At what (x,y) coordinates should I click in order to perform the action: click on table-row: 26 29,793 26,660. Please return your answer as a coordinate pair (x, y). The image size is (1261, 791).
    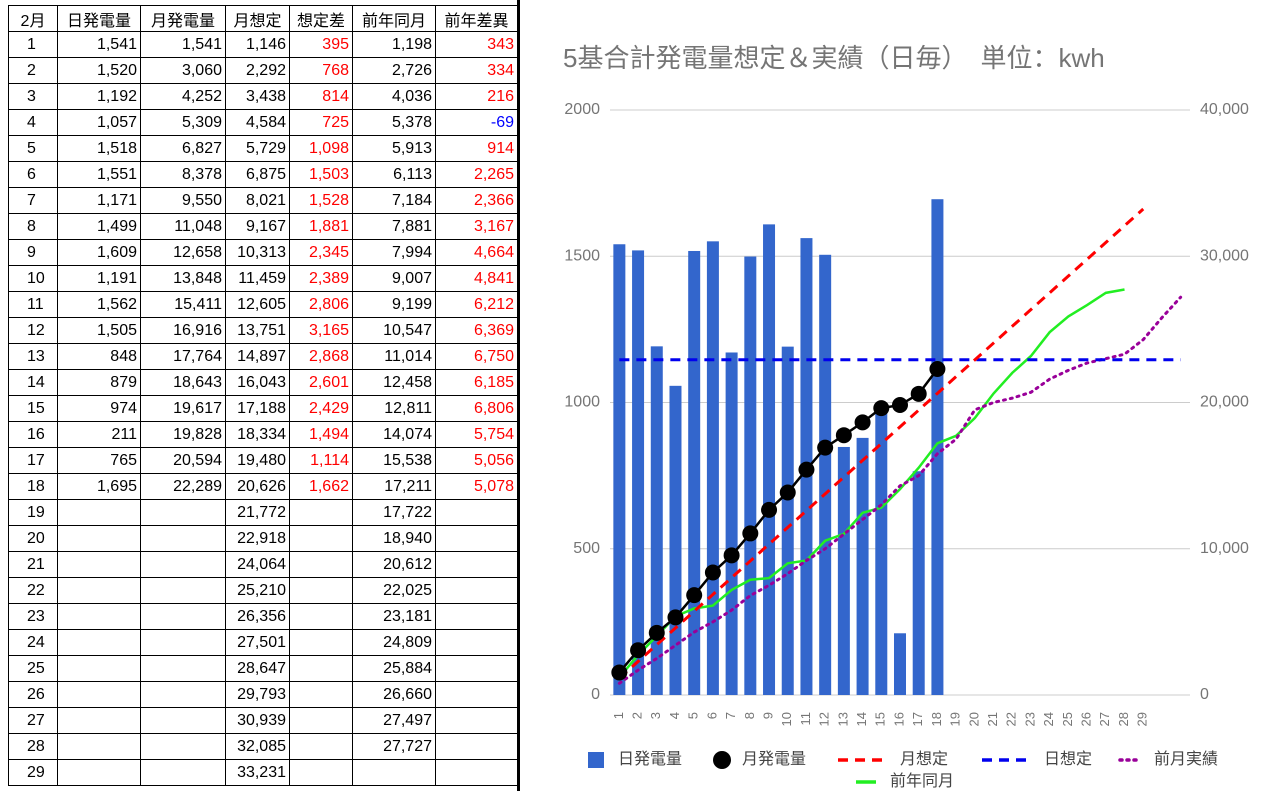
    Looking at the image, I should click on (263, 694).